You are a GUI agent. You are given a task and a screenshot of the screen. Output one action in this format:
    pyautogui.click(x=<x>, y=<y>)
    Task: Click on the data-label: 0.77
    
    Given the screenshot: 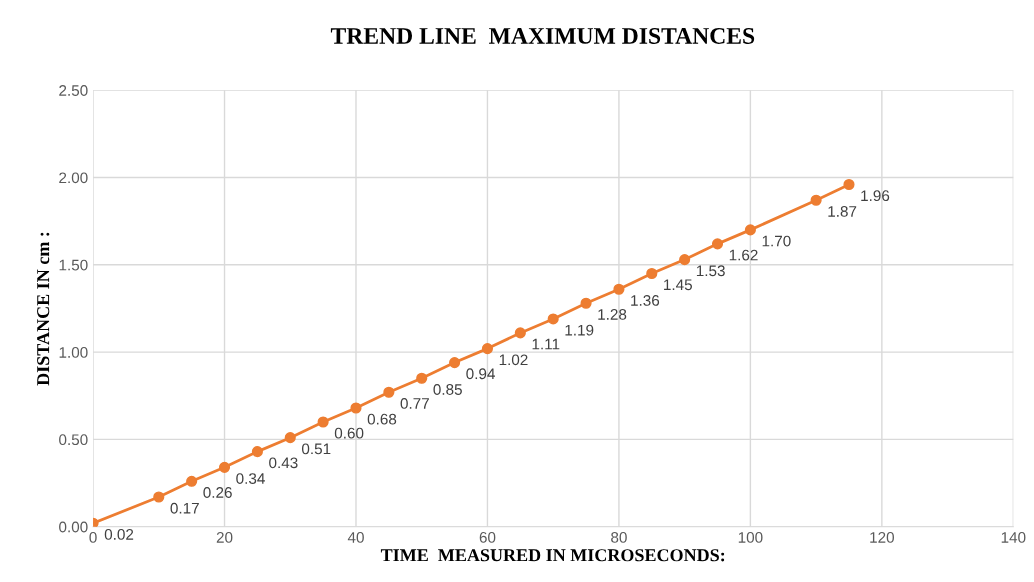 What is the action you would take?
    pyautogui.click(x=414, y=403)
    